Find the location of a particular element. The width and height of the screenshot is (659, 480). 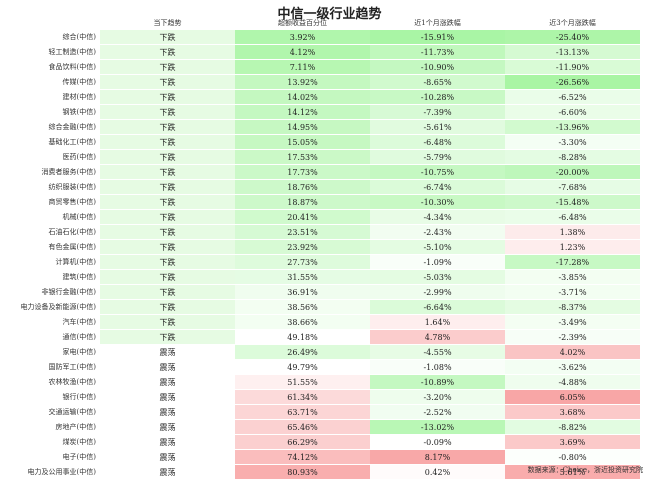

excess-percentile-cell: 23.51% is located at coordinates (302, 232).